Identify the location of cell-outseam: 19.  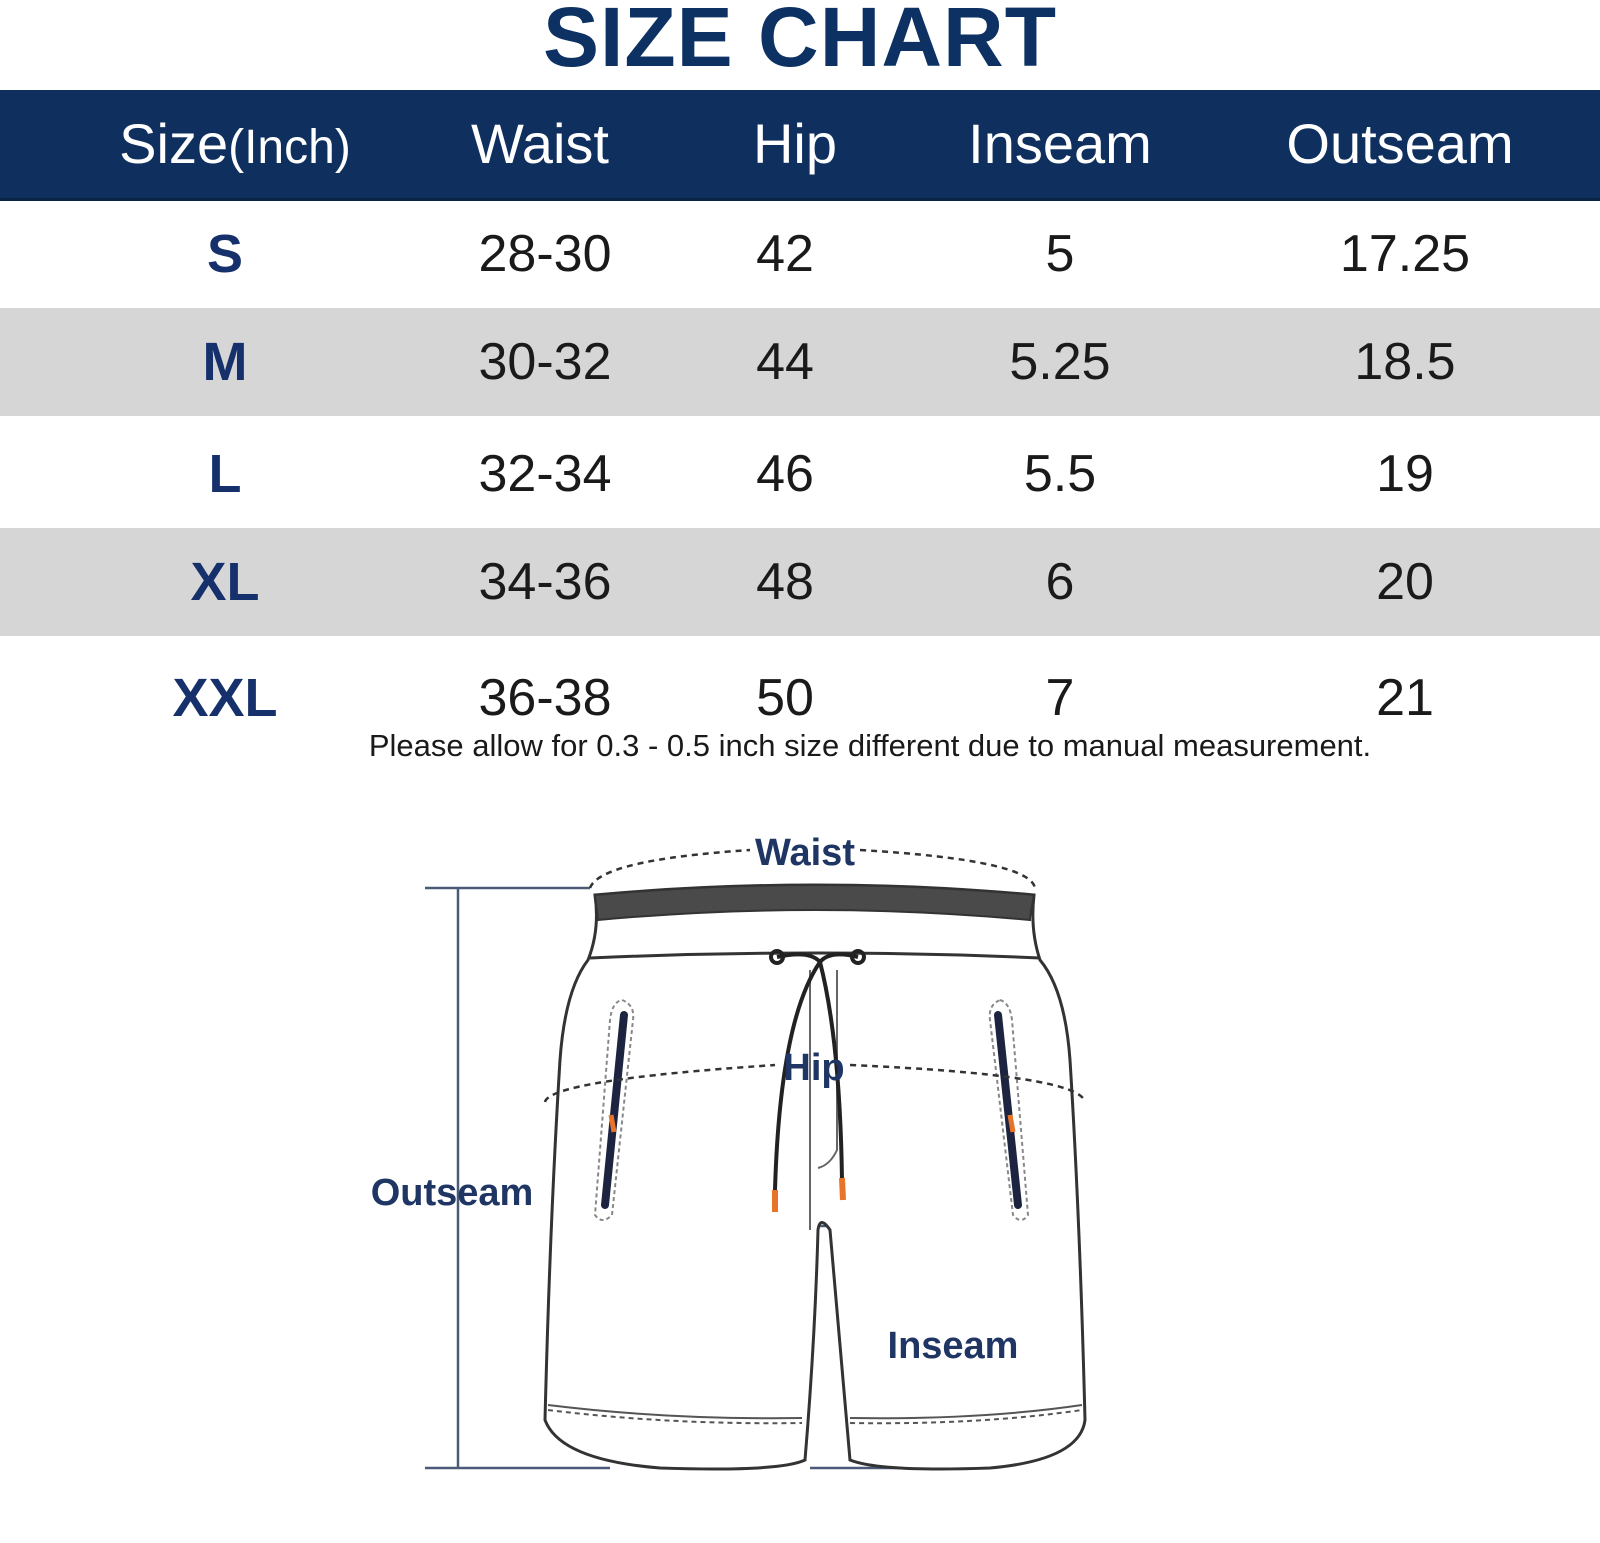
(1405, 474).